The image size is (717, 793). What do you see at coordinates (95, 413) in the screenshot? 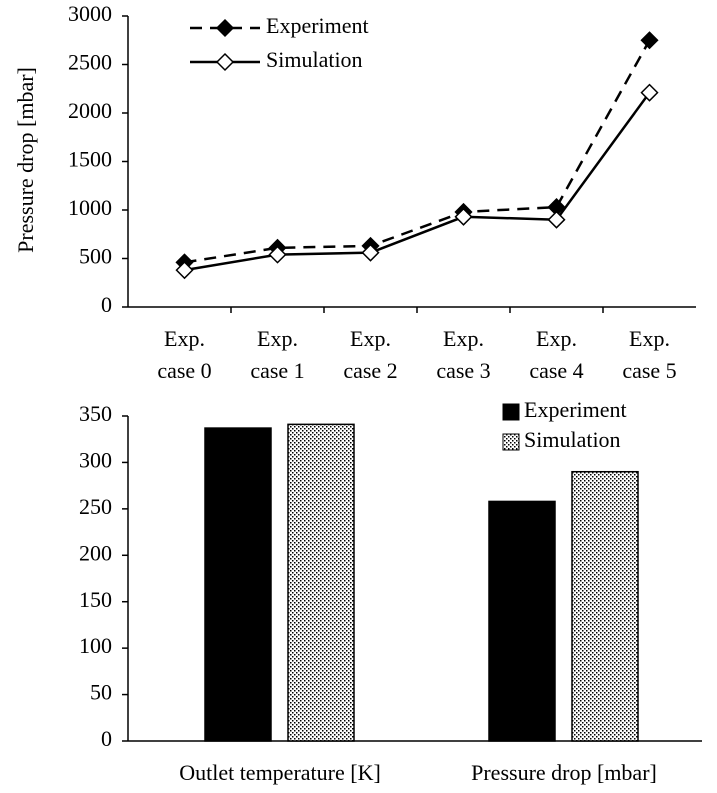
I see `y-tick-label: 350` at bounding box center [95, 413].